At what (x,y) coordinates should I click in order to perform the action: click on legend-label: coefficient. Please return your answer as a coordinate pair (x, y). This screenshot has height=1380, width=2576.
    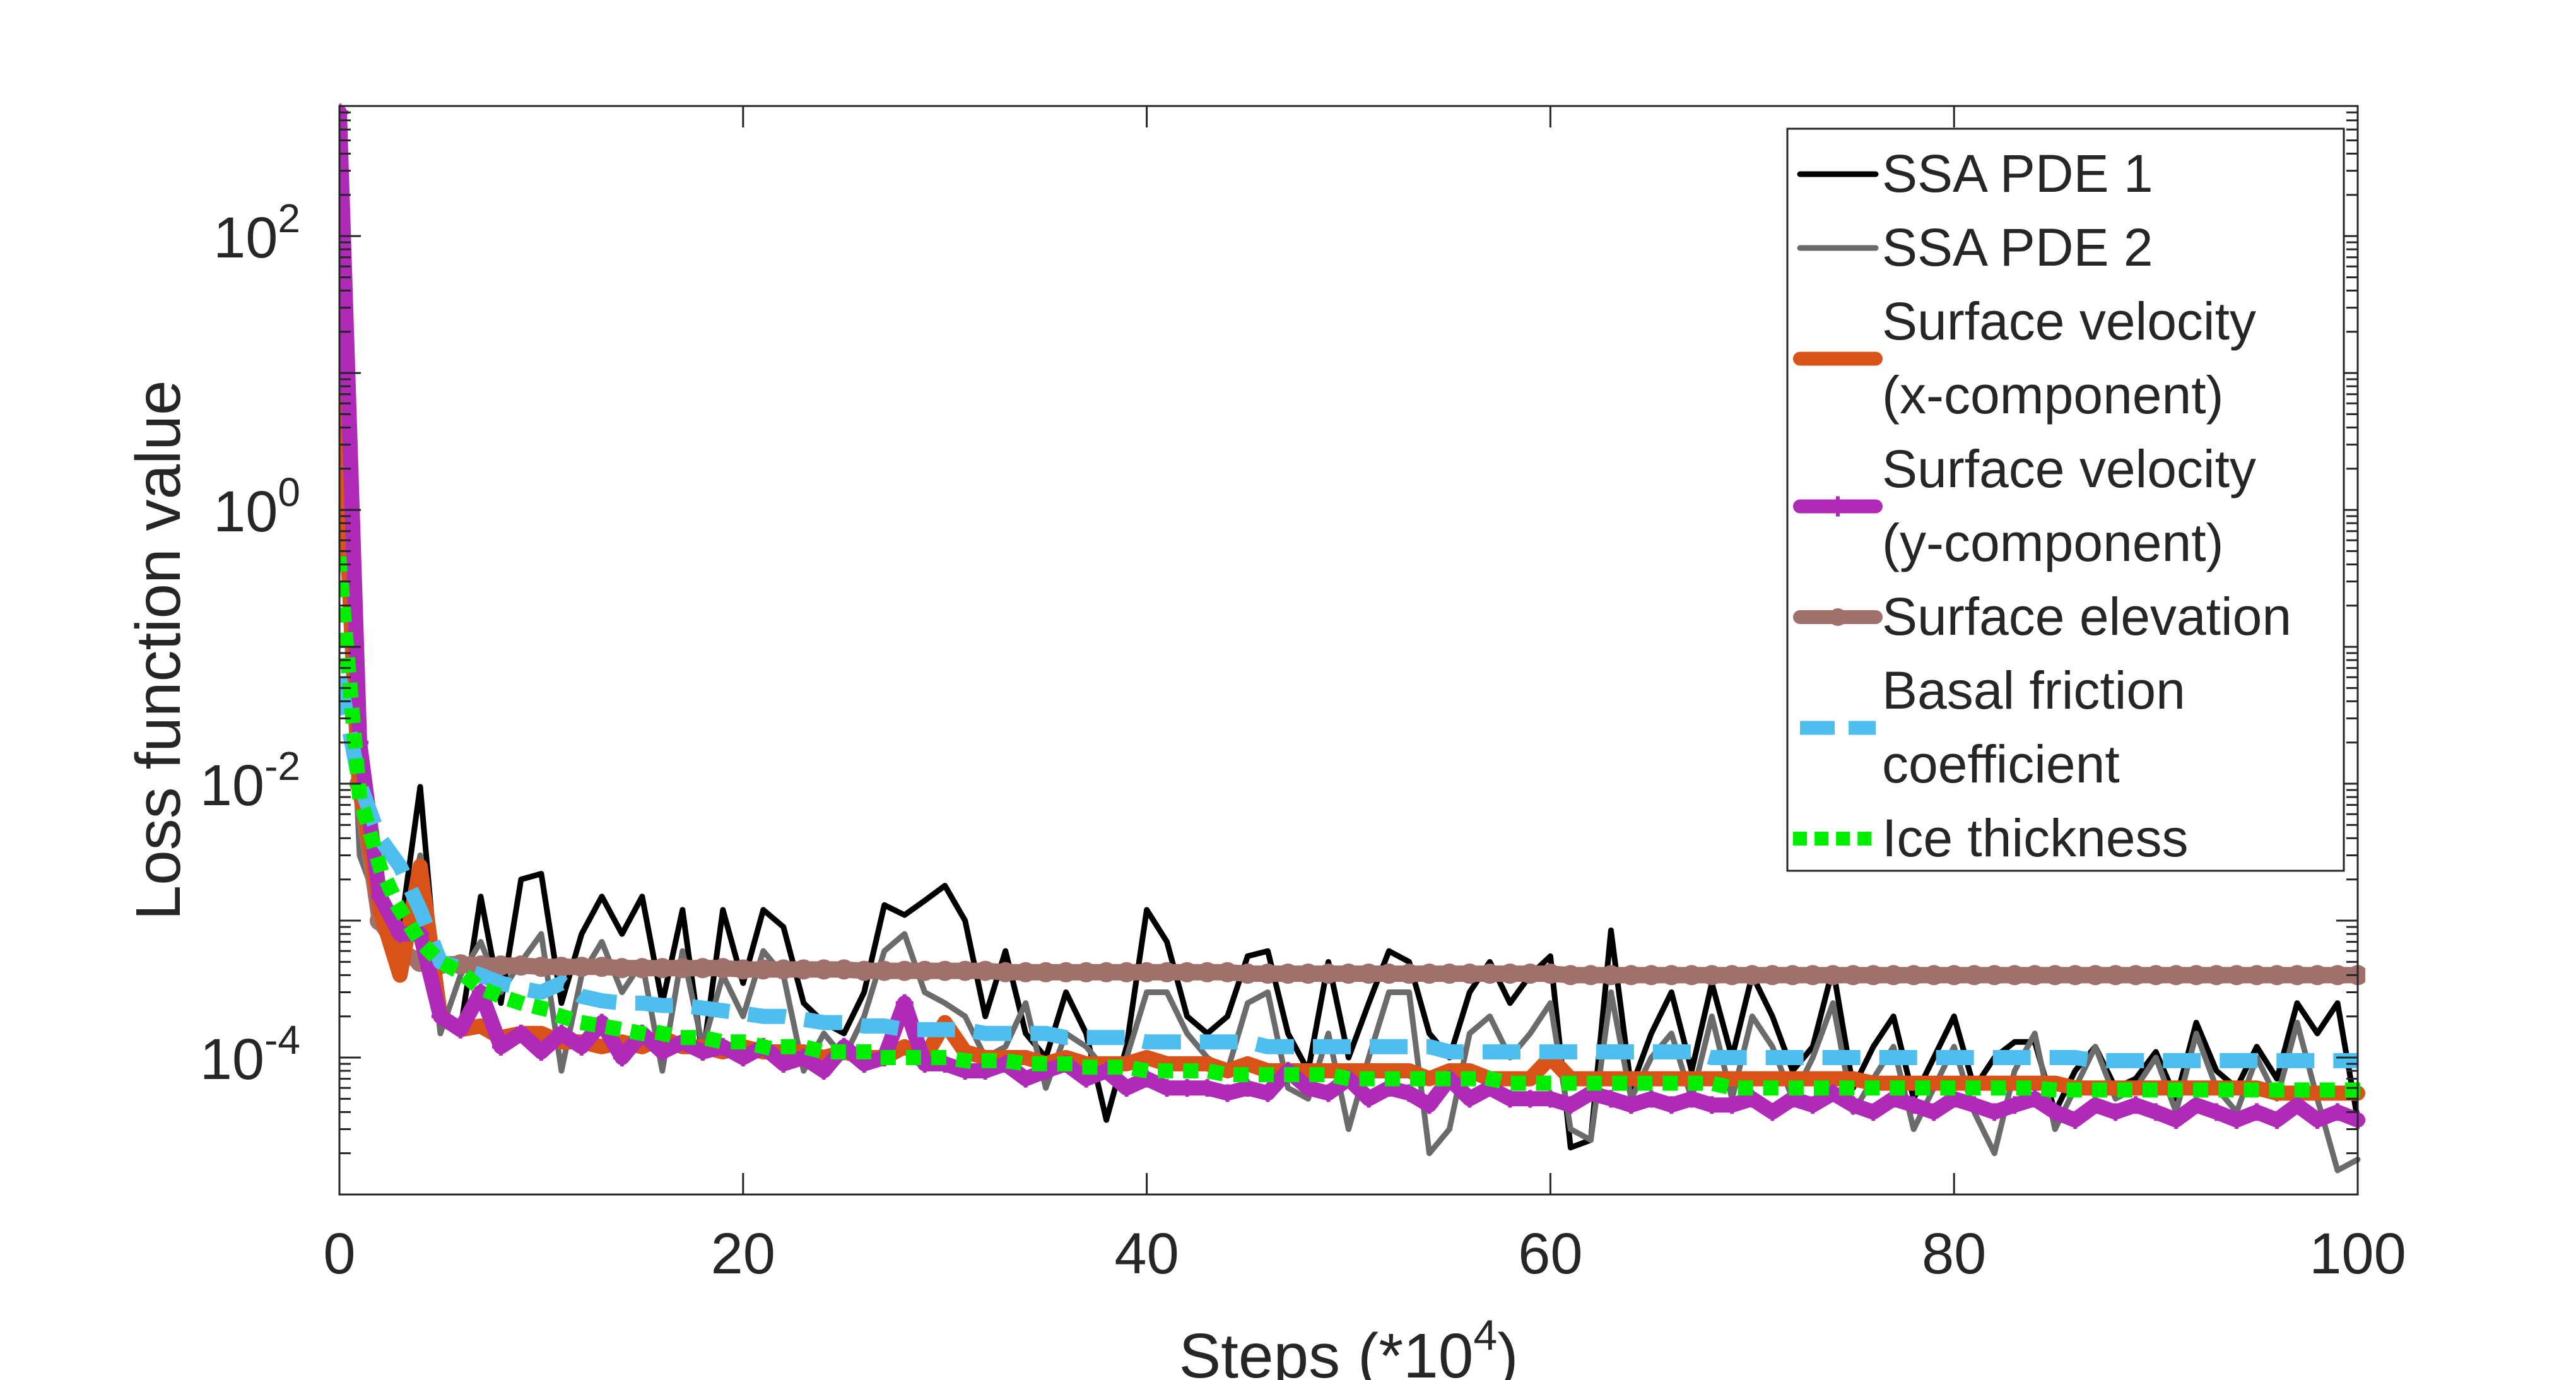
    Looking at the image, I should click on (2001, 764).